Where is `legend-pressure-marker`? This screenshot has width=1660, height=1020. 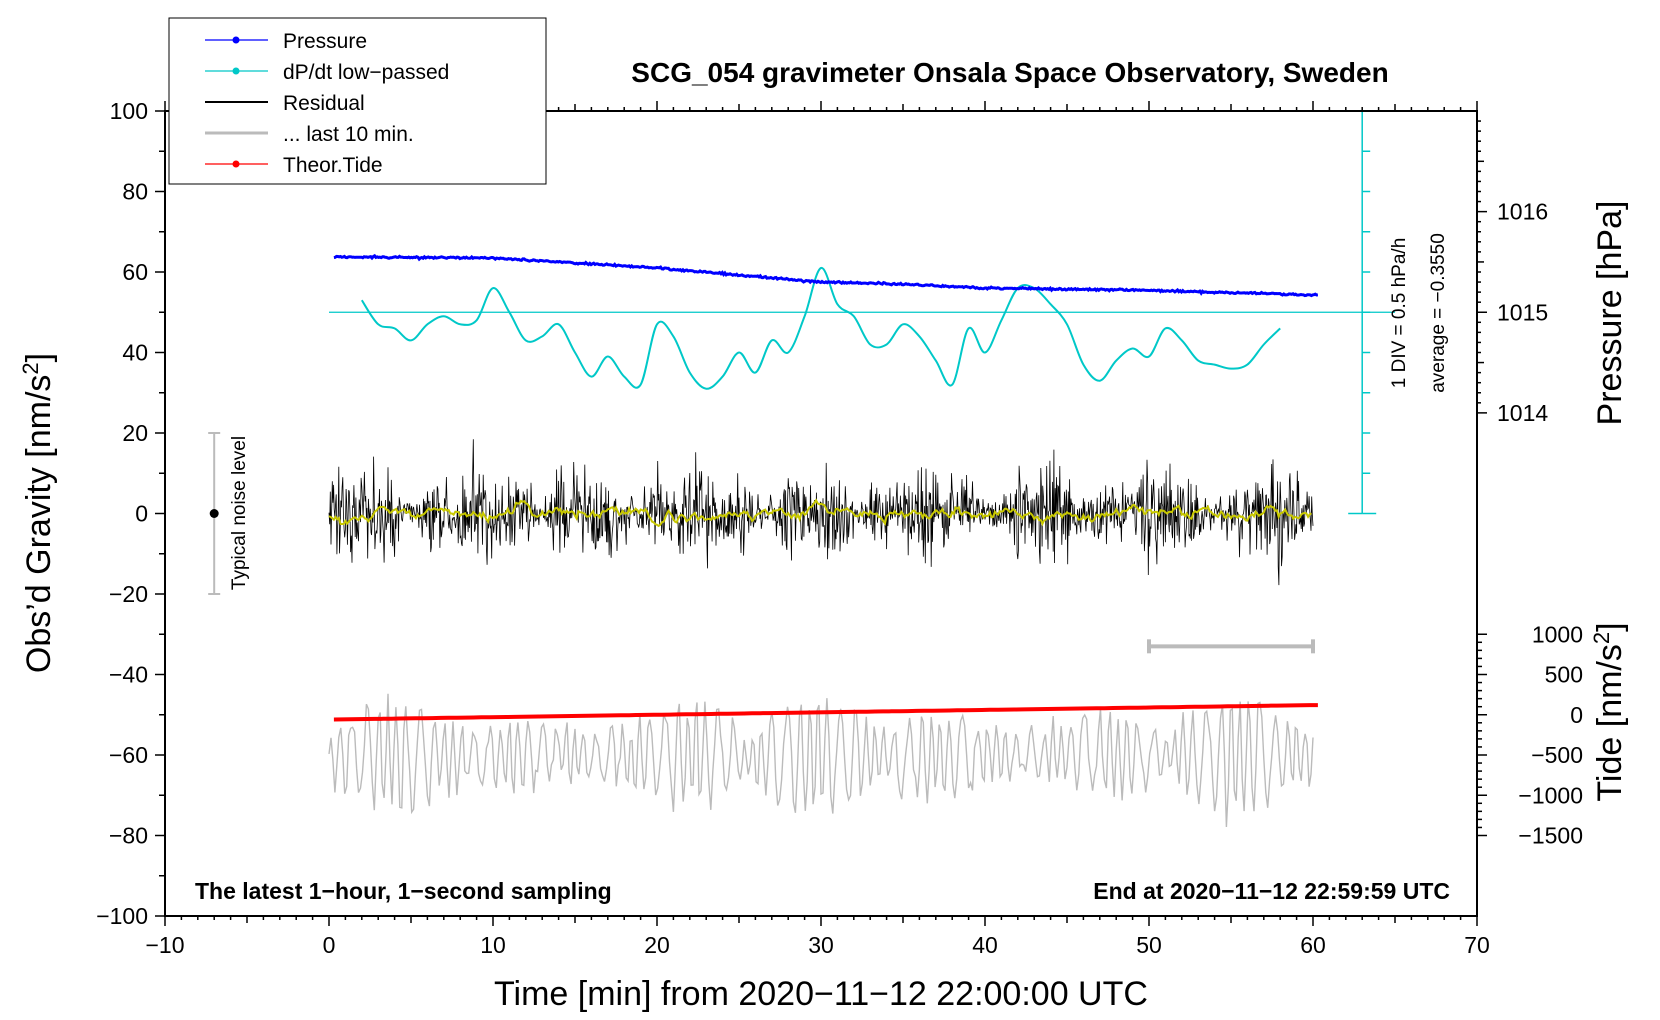 legend-pressure-marker is located at coordinates (236, 40).